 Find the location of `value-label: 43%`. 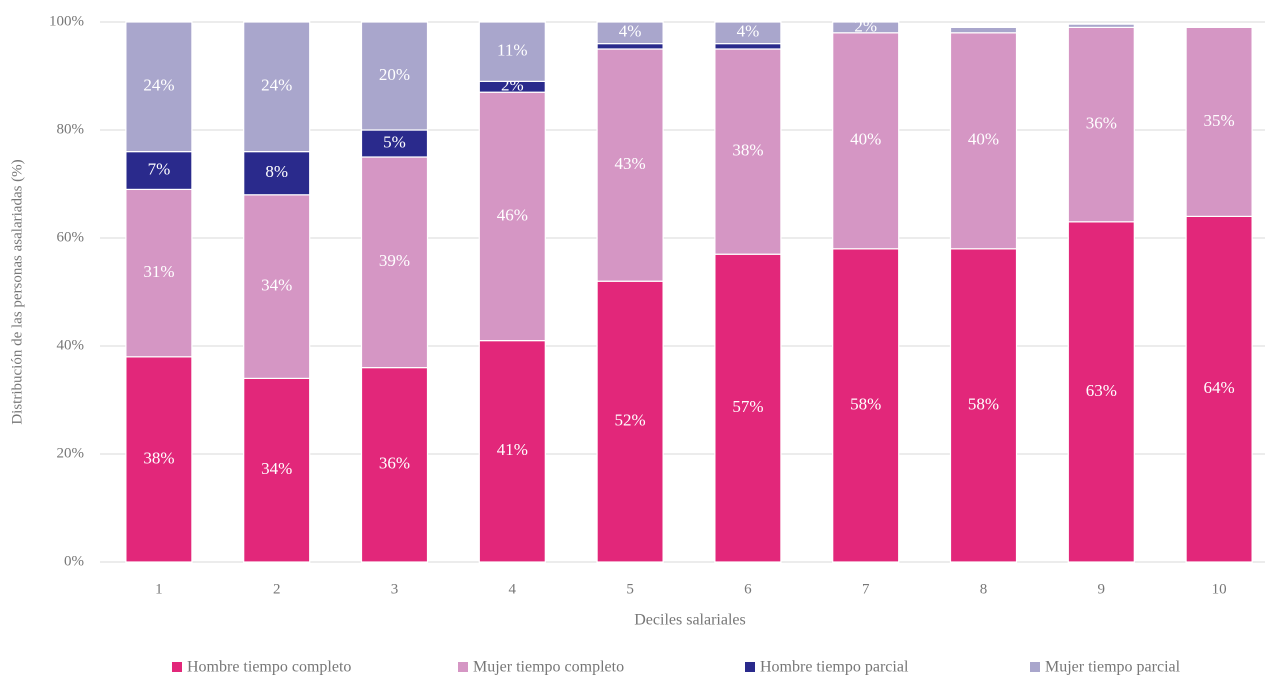

value-label: 43% is located at coordinates (630, 163).